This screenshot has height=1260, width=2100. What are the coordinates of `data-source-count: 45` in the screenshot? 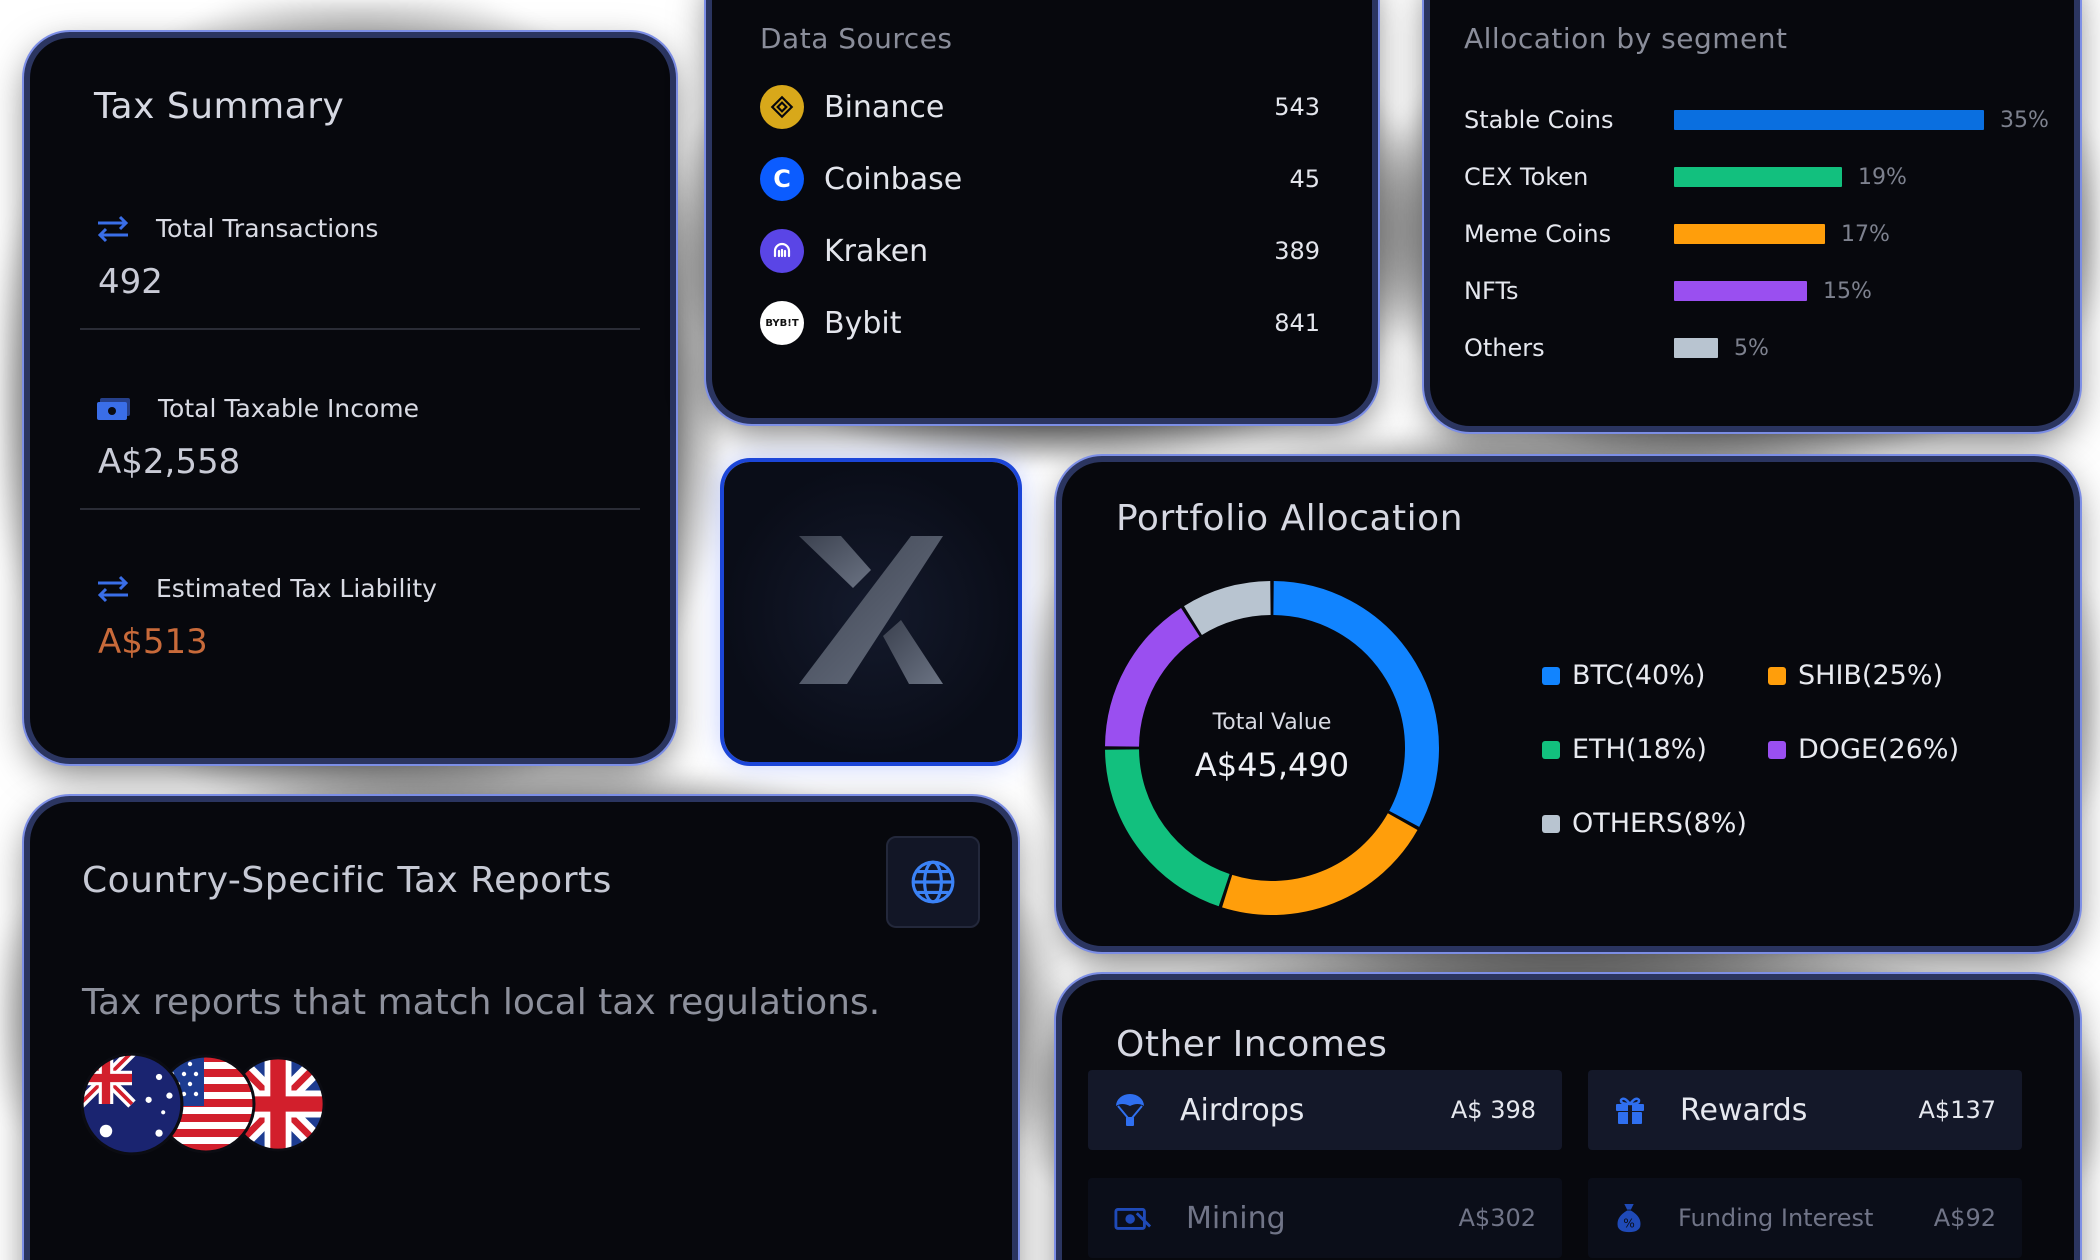 It's located at (1304, 179).